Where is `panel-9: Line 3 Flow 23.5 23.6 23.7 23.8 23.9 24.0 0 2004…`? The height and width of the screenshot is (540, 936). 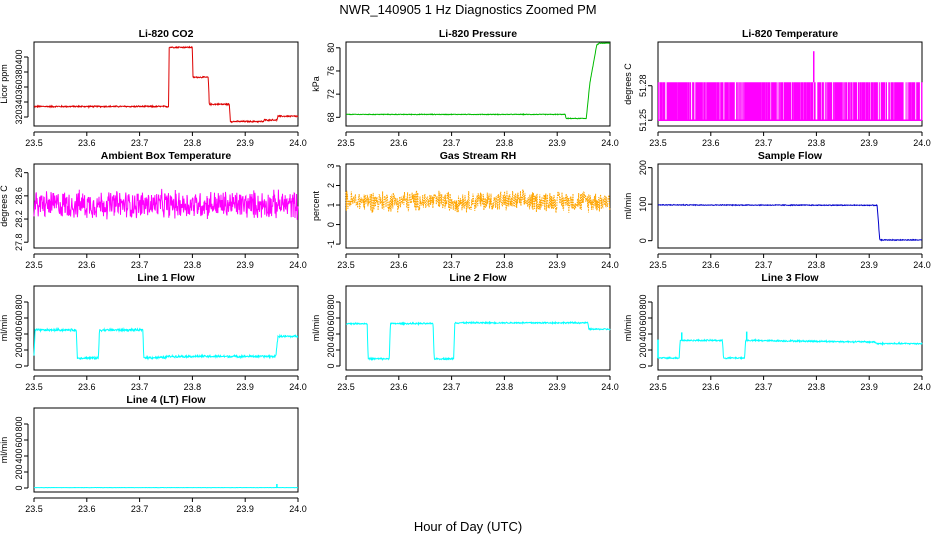 panel-9: Line 3 Flow 23.5 23.6 23.7 23.8 23.9 24.0 0 2004… is located at coordinates (777, 332).